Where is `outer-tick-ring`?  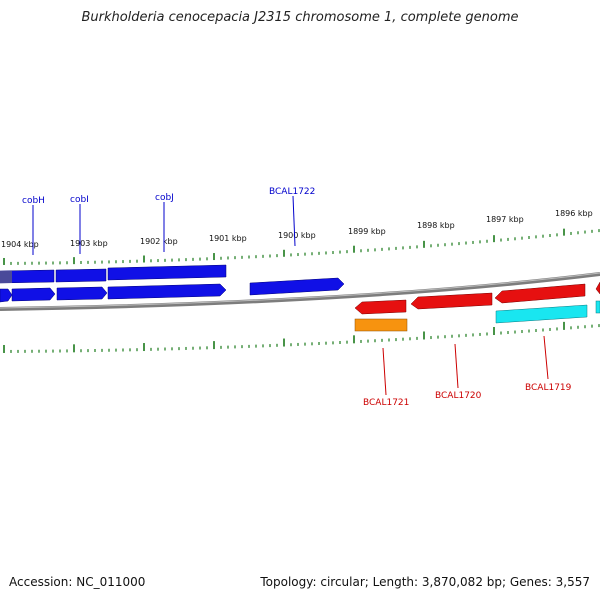
outer-tick-ring is located at coordinates (301, 246).